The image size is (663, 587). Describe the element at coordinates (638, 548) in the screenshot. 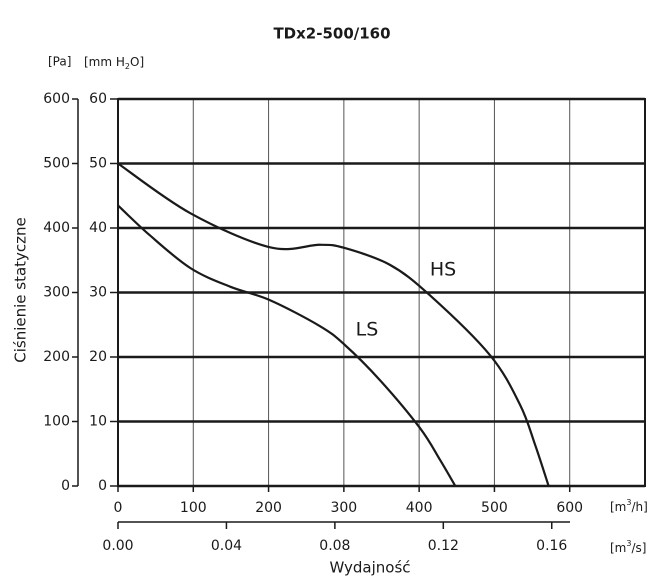

I see `x2-unit-text: /s]` at that location.